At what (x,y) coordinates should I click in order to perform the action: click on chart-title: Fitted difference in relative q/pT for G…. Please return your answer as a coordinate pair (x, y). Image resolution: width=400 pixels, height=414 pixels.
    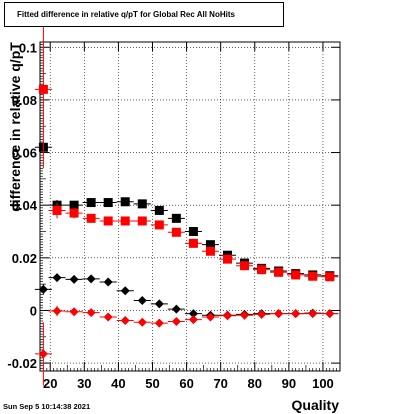
    Looking at the image, I should click on (144, 14).